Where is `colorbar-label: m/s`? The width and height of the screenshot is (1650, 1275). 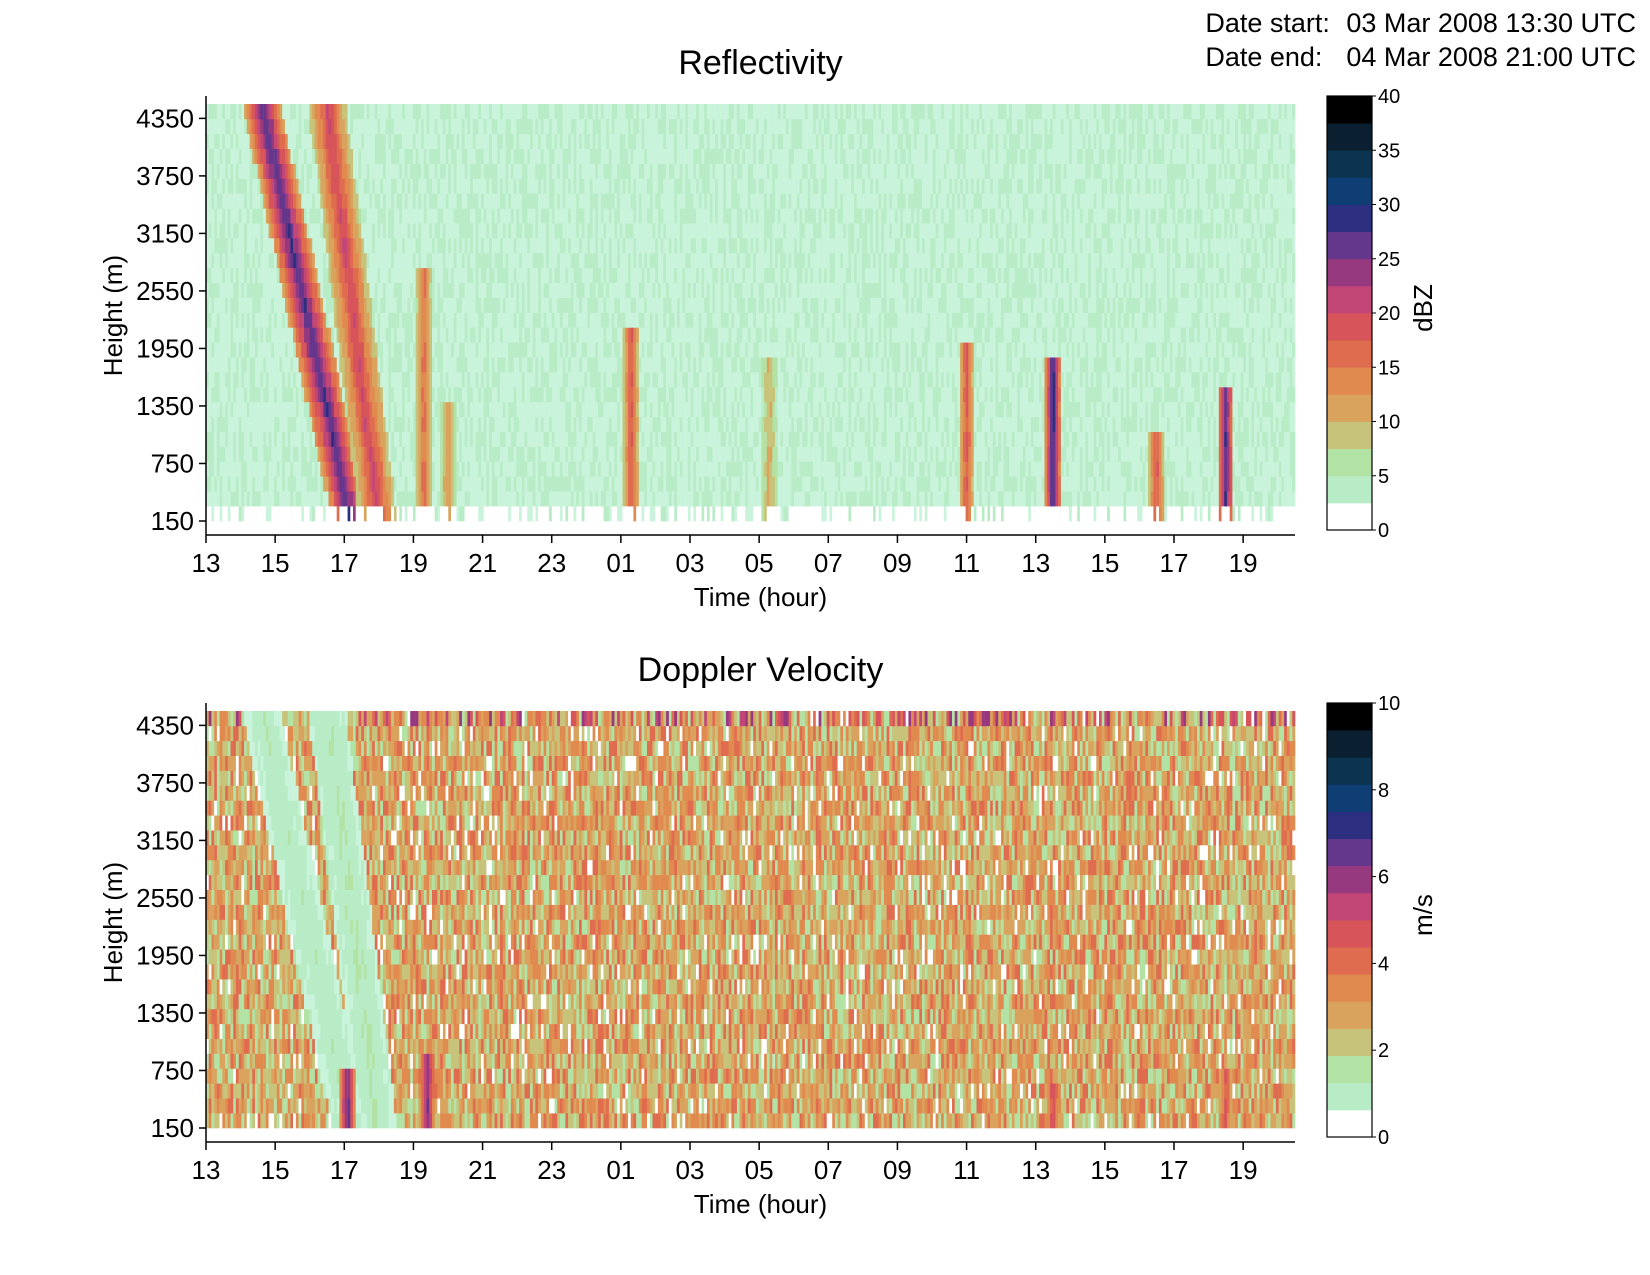
colorbar-label: m/s is located at coordinates (1423, 915).